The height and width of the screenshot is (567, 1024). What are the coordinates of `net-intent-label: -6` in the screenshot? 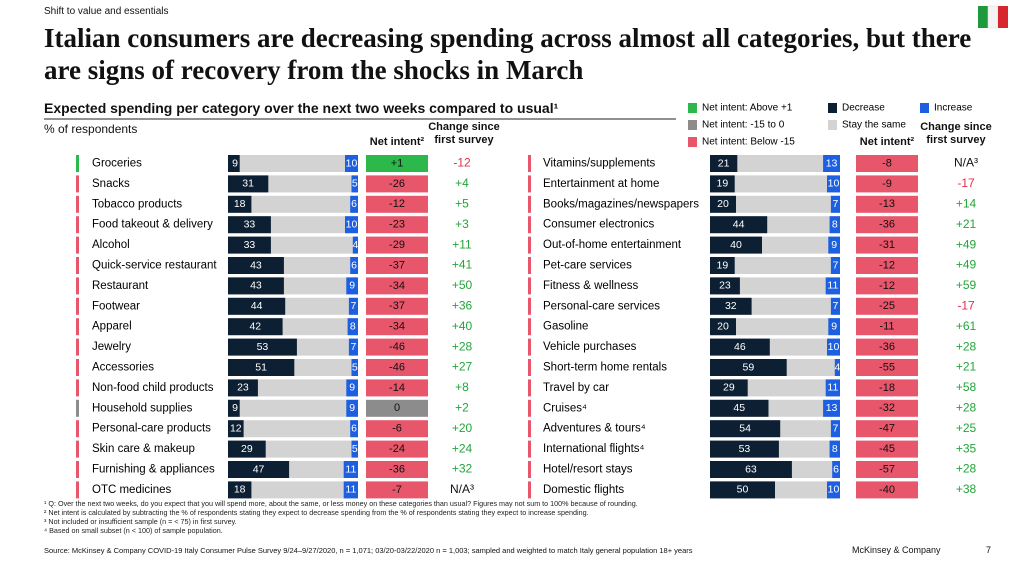 It's located at (397, 429).